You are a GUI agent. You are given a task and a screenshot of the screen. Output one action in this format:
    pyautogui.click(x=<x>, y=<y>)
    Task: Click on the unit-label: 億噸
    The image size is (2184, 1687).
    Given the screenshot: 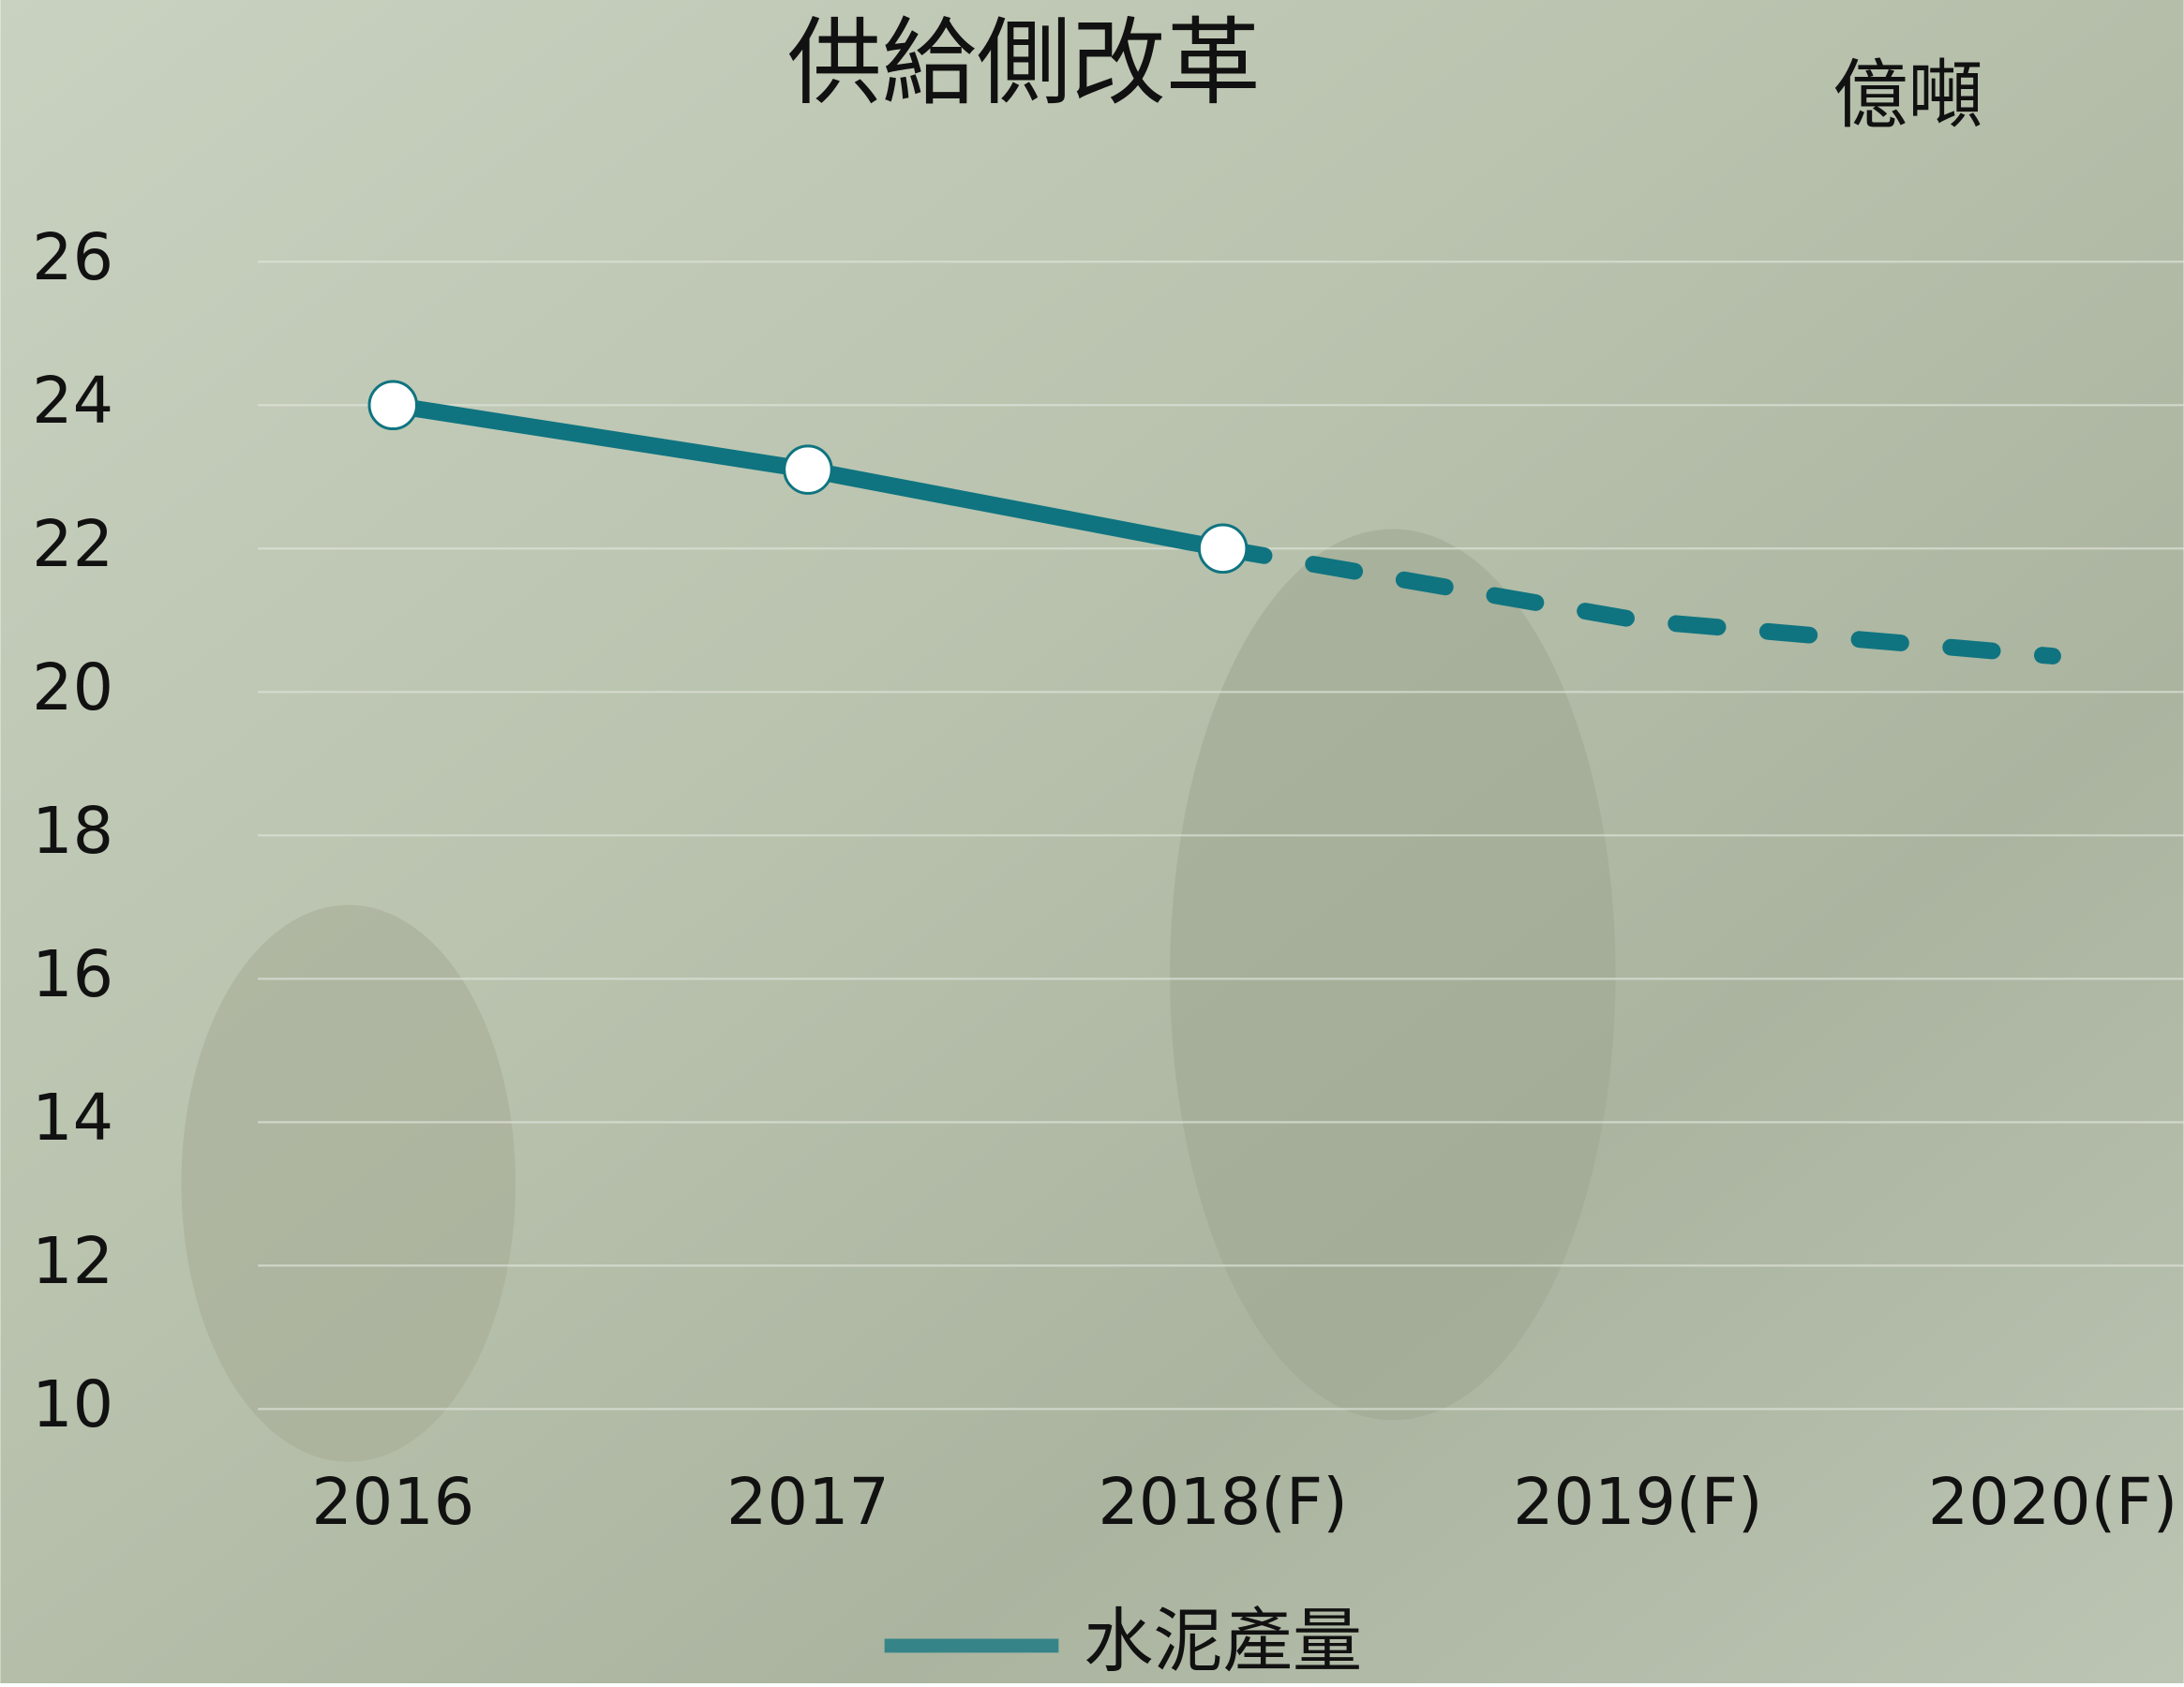 What is the action you would take?
    pyautogui.click(x=1907, y=95)
    